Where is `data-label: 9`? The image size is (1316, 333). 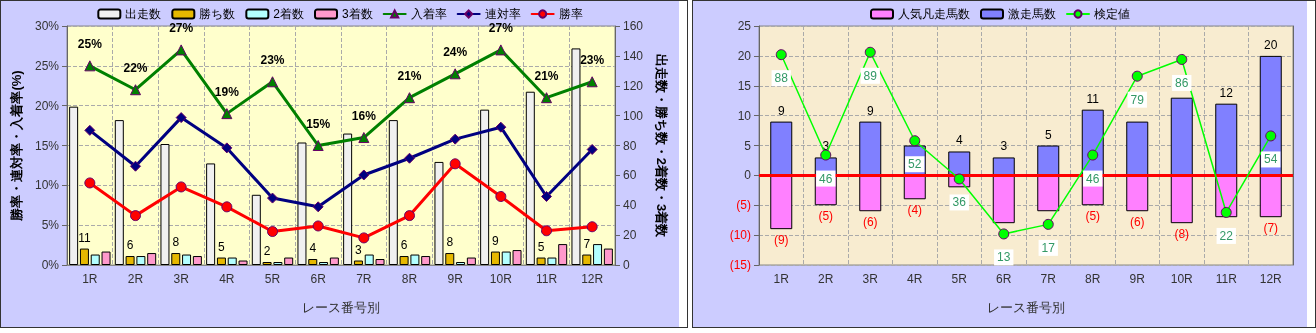
data-label: 9 is located at coordinates (781, 110).